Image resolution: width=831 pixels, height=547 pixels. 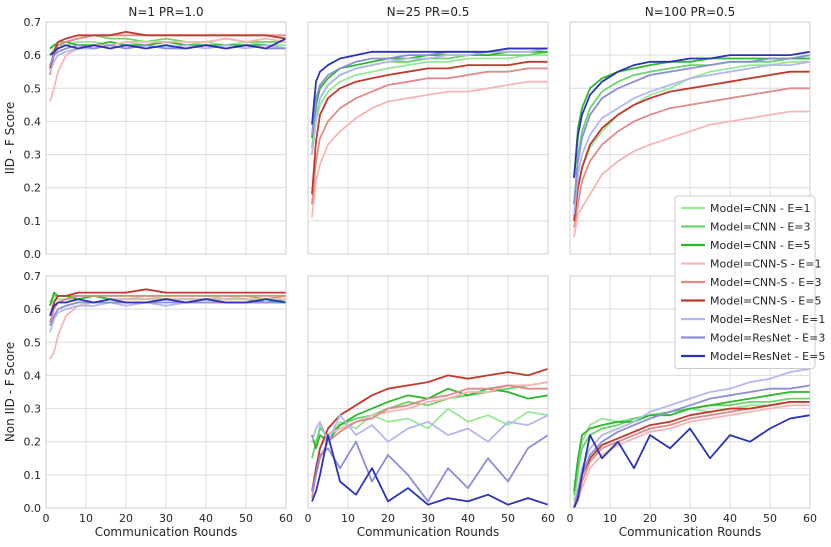 What do you see at coordinates (165, 12) in the screenshot?
I see `panel-title: N=1 PR=1.0` at bounding box center [165, 12].